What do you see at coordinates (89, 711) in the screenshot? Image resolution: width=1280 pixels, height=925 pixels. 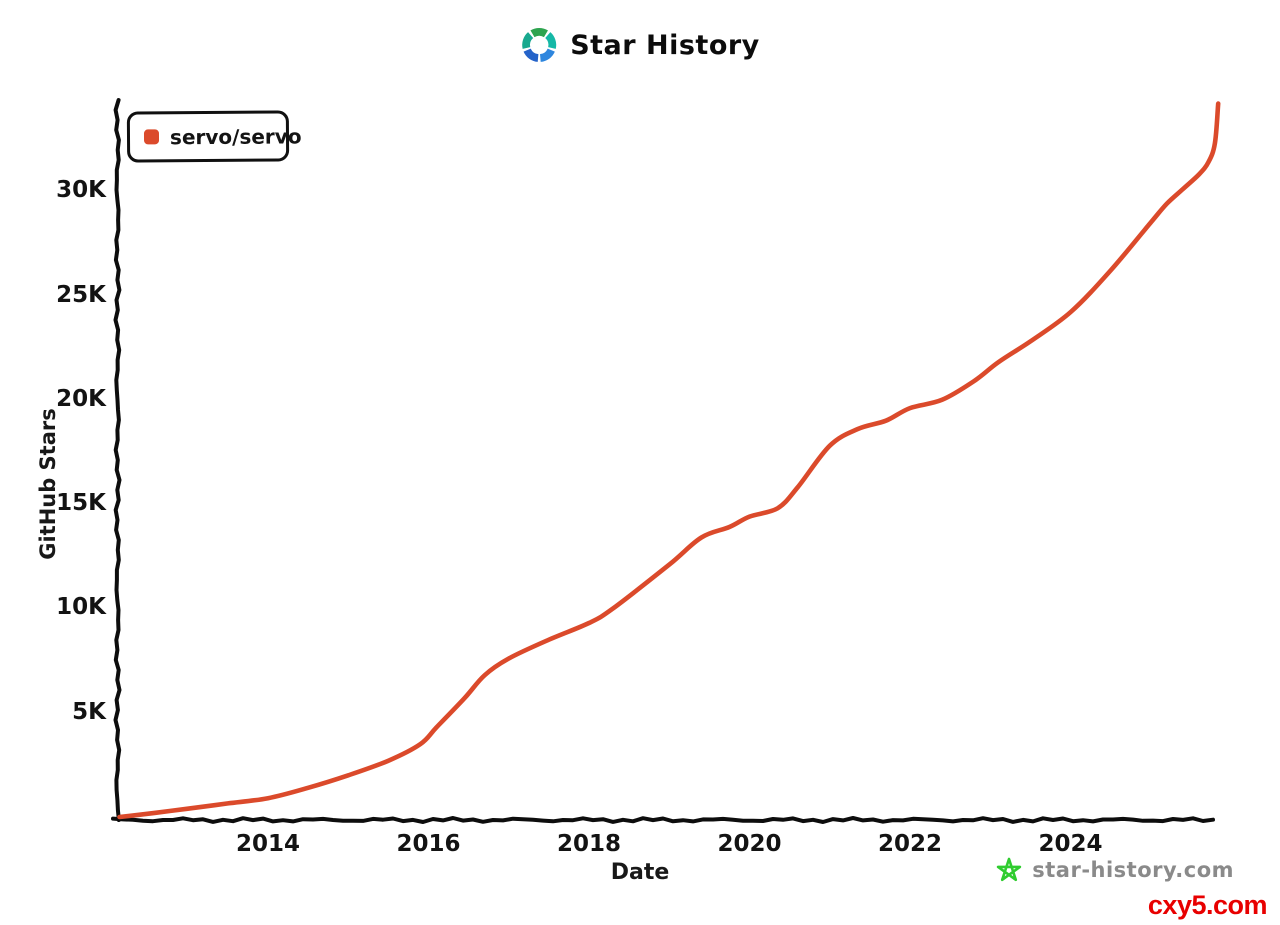 I see `y-tick-label: 5K` at bounding box center [89, 711].